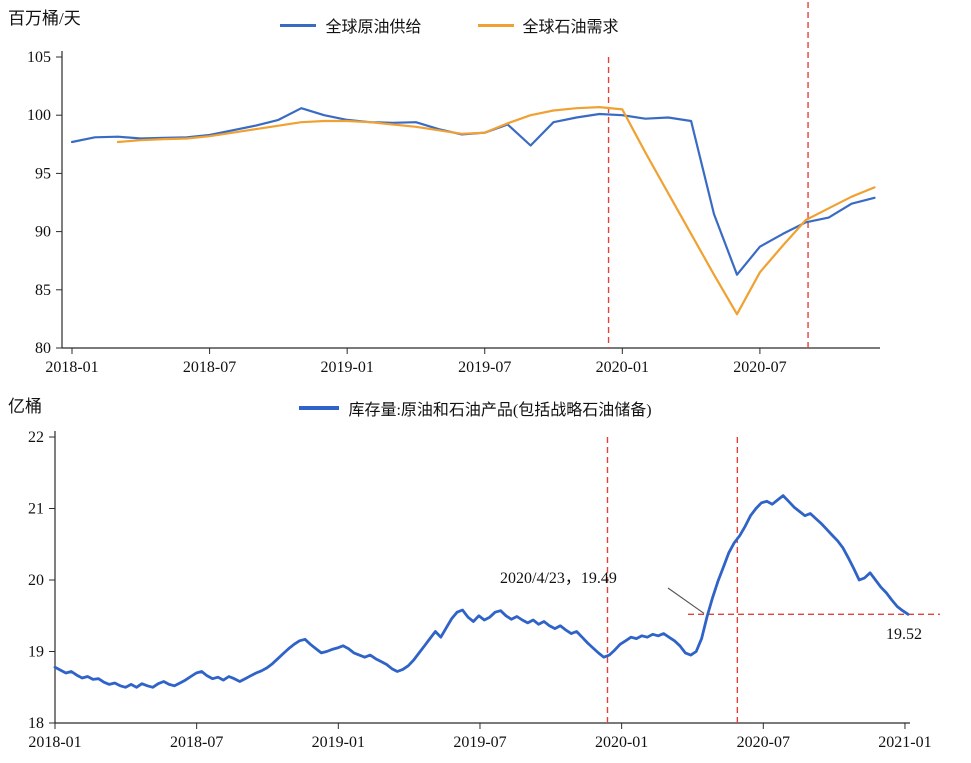 Image resolution: width=971 pixels, height=763 pixels. What do you see at coordinates (904, 634) in the screenshot?
I see `hline-value-label: 19.52` at bounding box center [904, 634].